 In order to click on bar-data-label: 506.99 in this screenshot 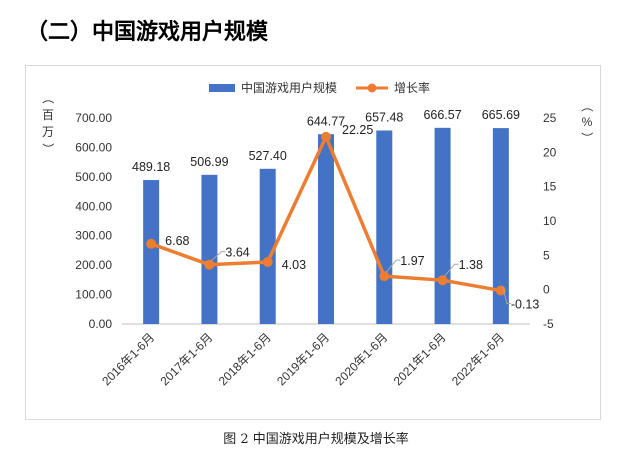, I will do `click(209, 162)`.